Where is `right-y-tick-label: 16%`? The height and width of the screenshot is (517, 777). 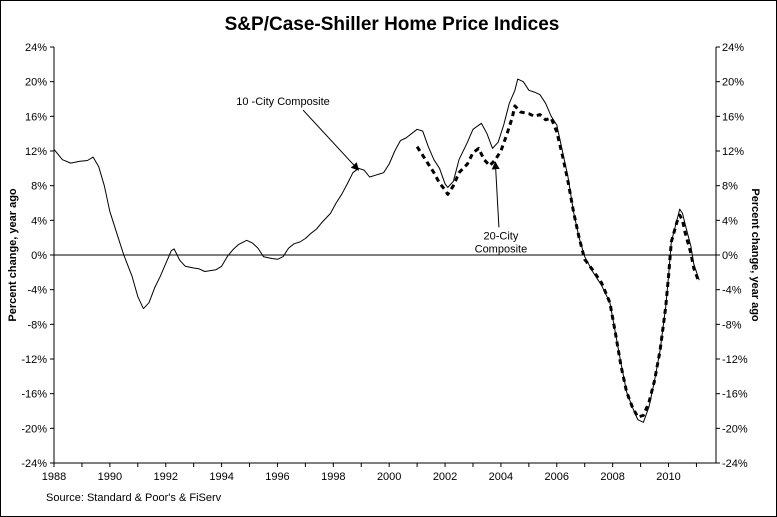 right-y-tick-label: 16% is located at coordinates (733, 117).